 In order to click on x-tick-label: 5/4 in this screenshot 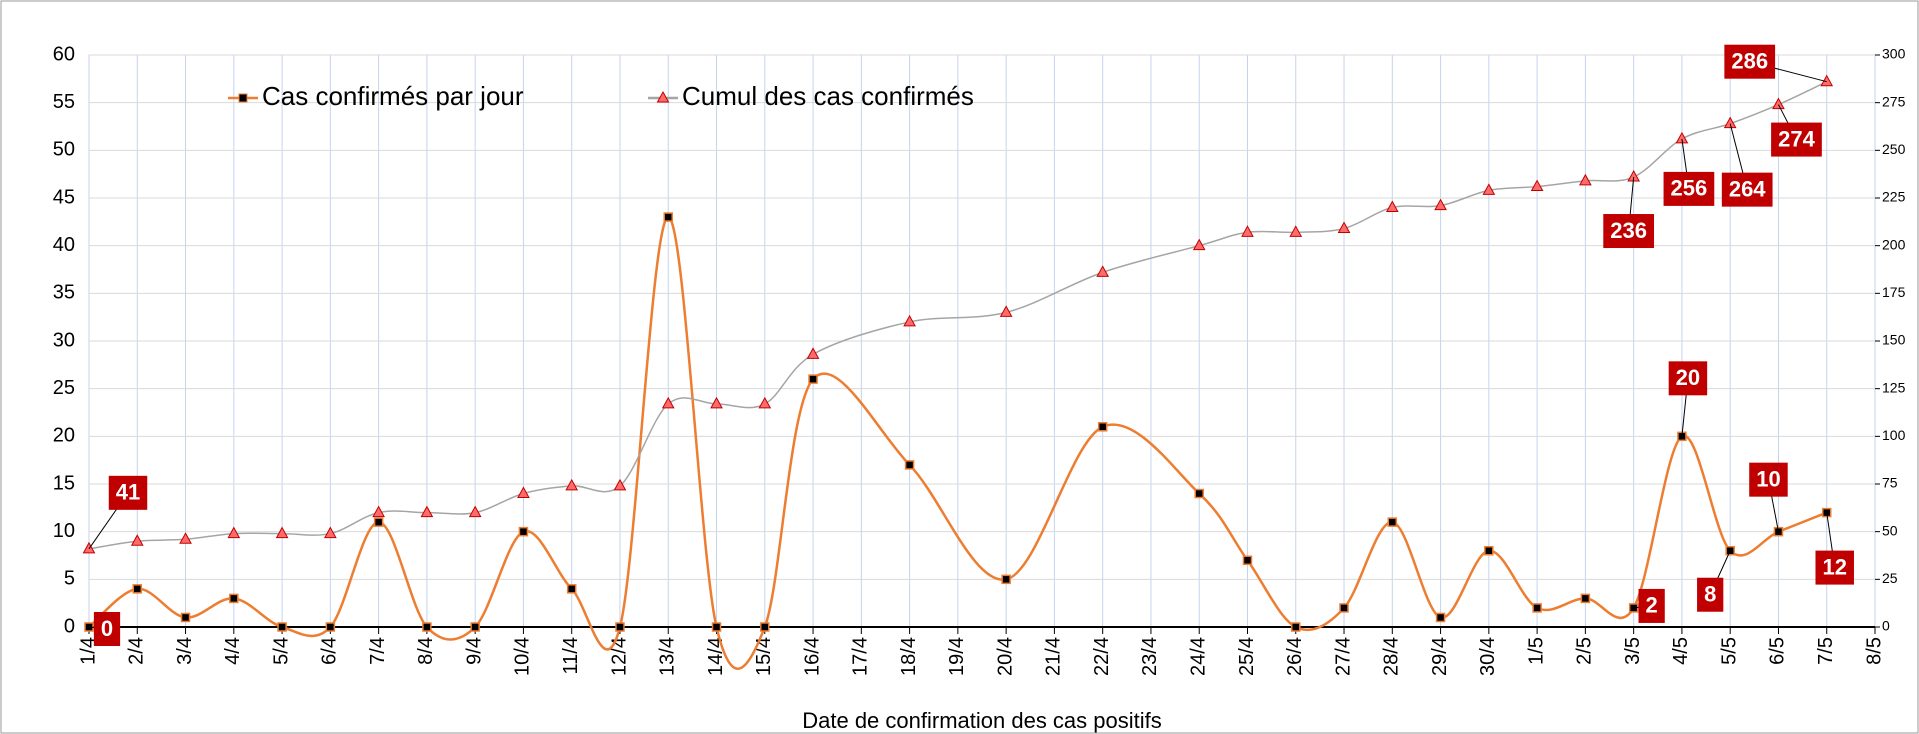, I will do `click(281, 651)`.